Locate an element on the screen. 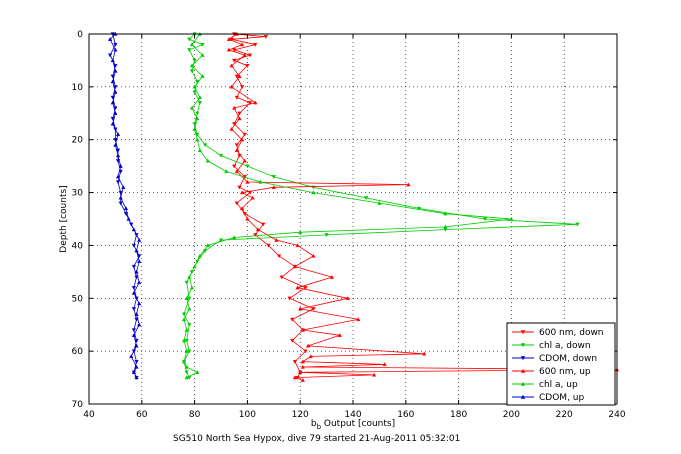  legend-item: CDOM, up is located at coordinates (548, 398).